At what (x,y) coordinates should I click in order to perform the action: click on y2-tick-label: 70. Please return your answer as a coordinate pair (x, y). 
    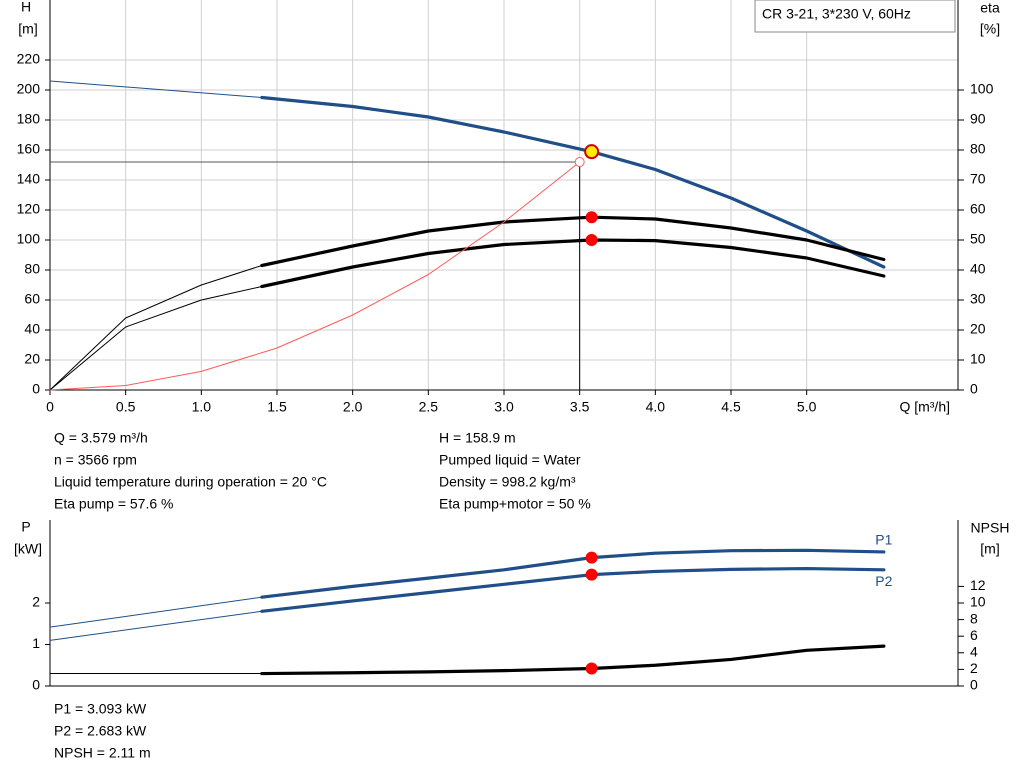
    Looking at the image, I should click on (978, 179).